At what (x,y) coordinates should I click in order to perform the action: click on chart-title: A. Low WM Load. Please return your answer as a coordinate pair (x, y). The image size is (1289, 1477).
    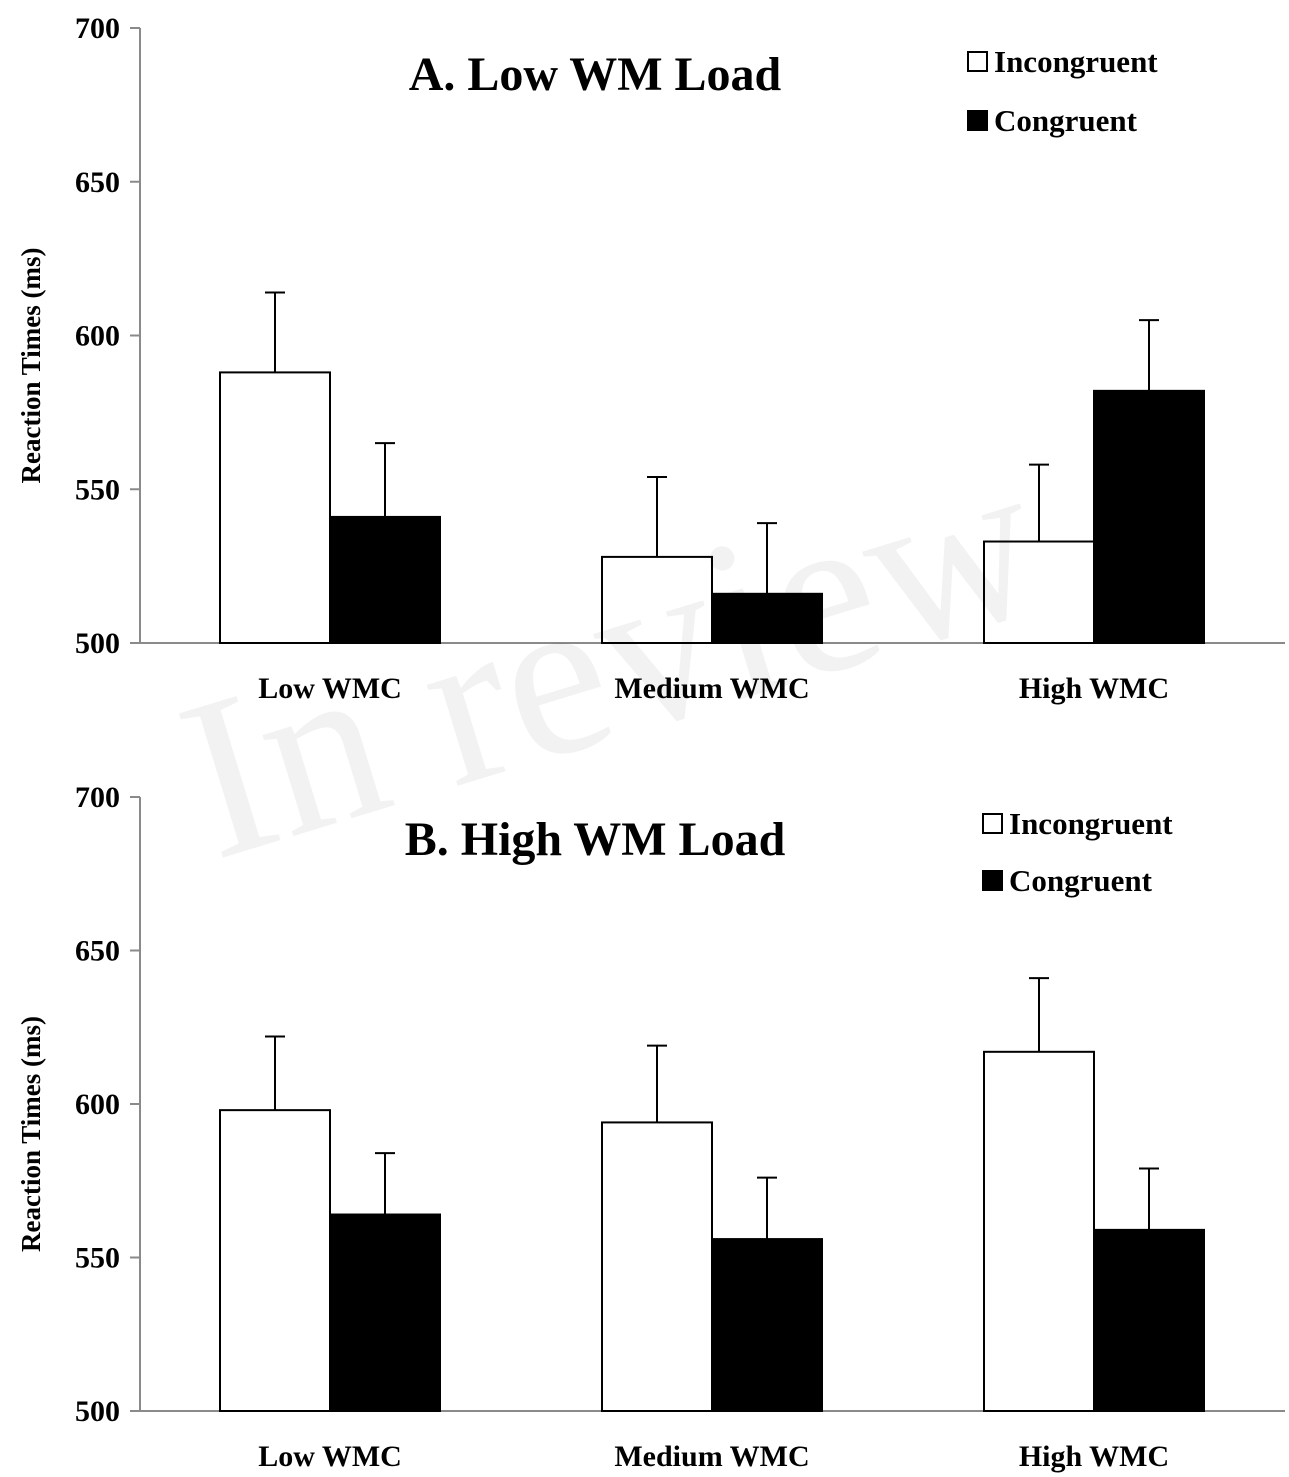
    Looking at the image, I should click on (595, 74).